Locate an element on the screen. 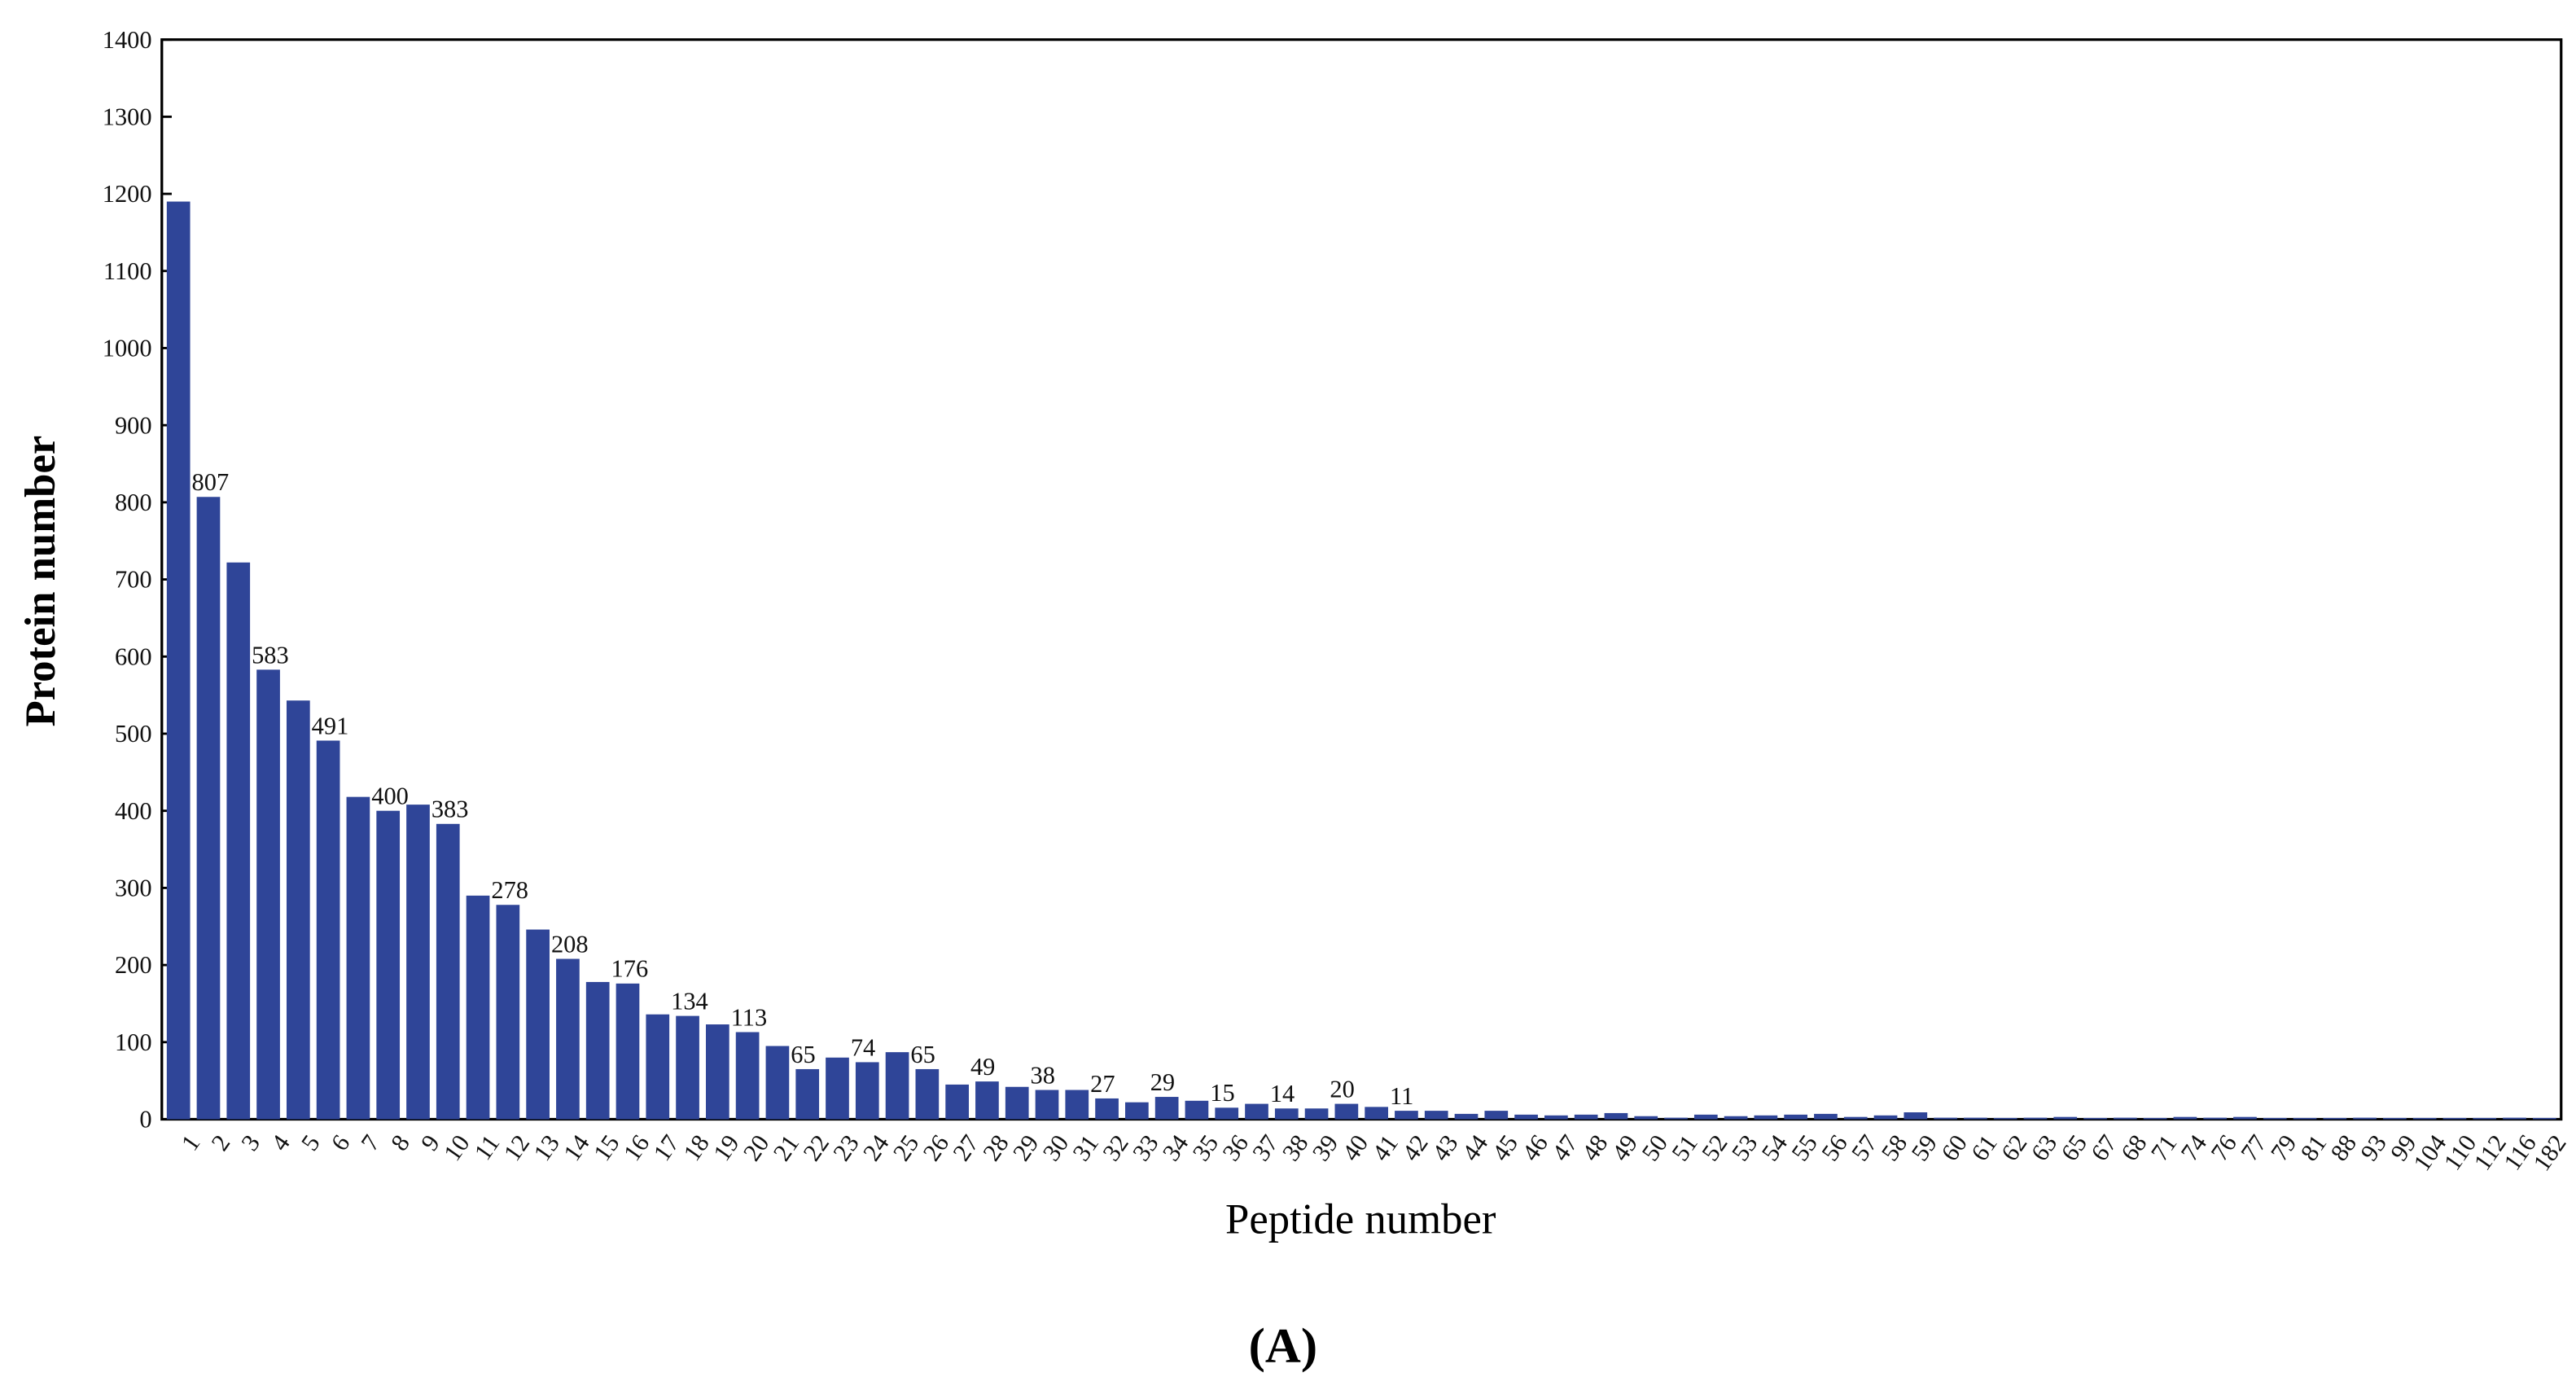 The width and height of the screenshot is (2576, 1390). y-axis-title: Protein number is located at coordinates (40, 581).